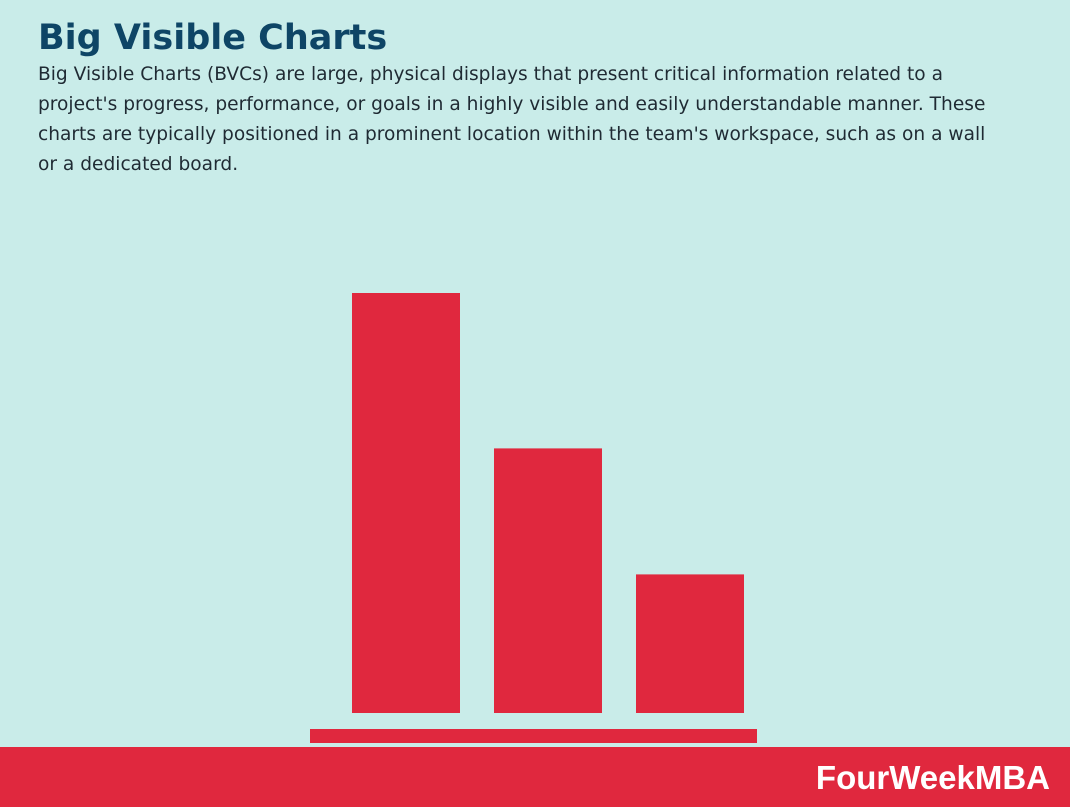 Image resolution: width=1070 pixels, height=807 pixels. What do you see at coordinates (213, 38) in the screenshot?
I see `page-title: Big Visible Charts` at bounding box center [213, 38].